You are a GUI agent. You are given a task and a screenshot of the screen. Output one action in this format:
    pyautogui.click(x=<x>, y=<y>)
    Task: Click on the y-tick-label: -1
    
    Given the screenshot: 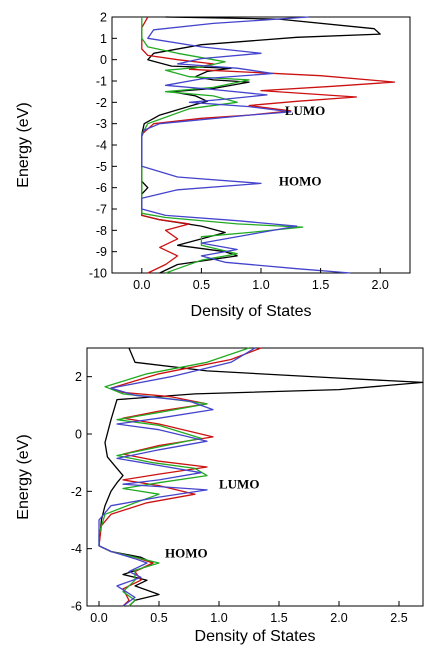 What is the action you would take?
    pyautogui.click(x=101, y=82)
    